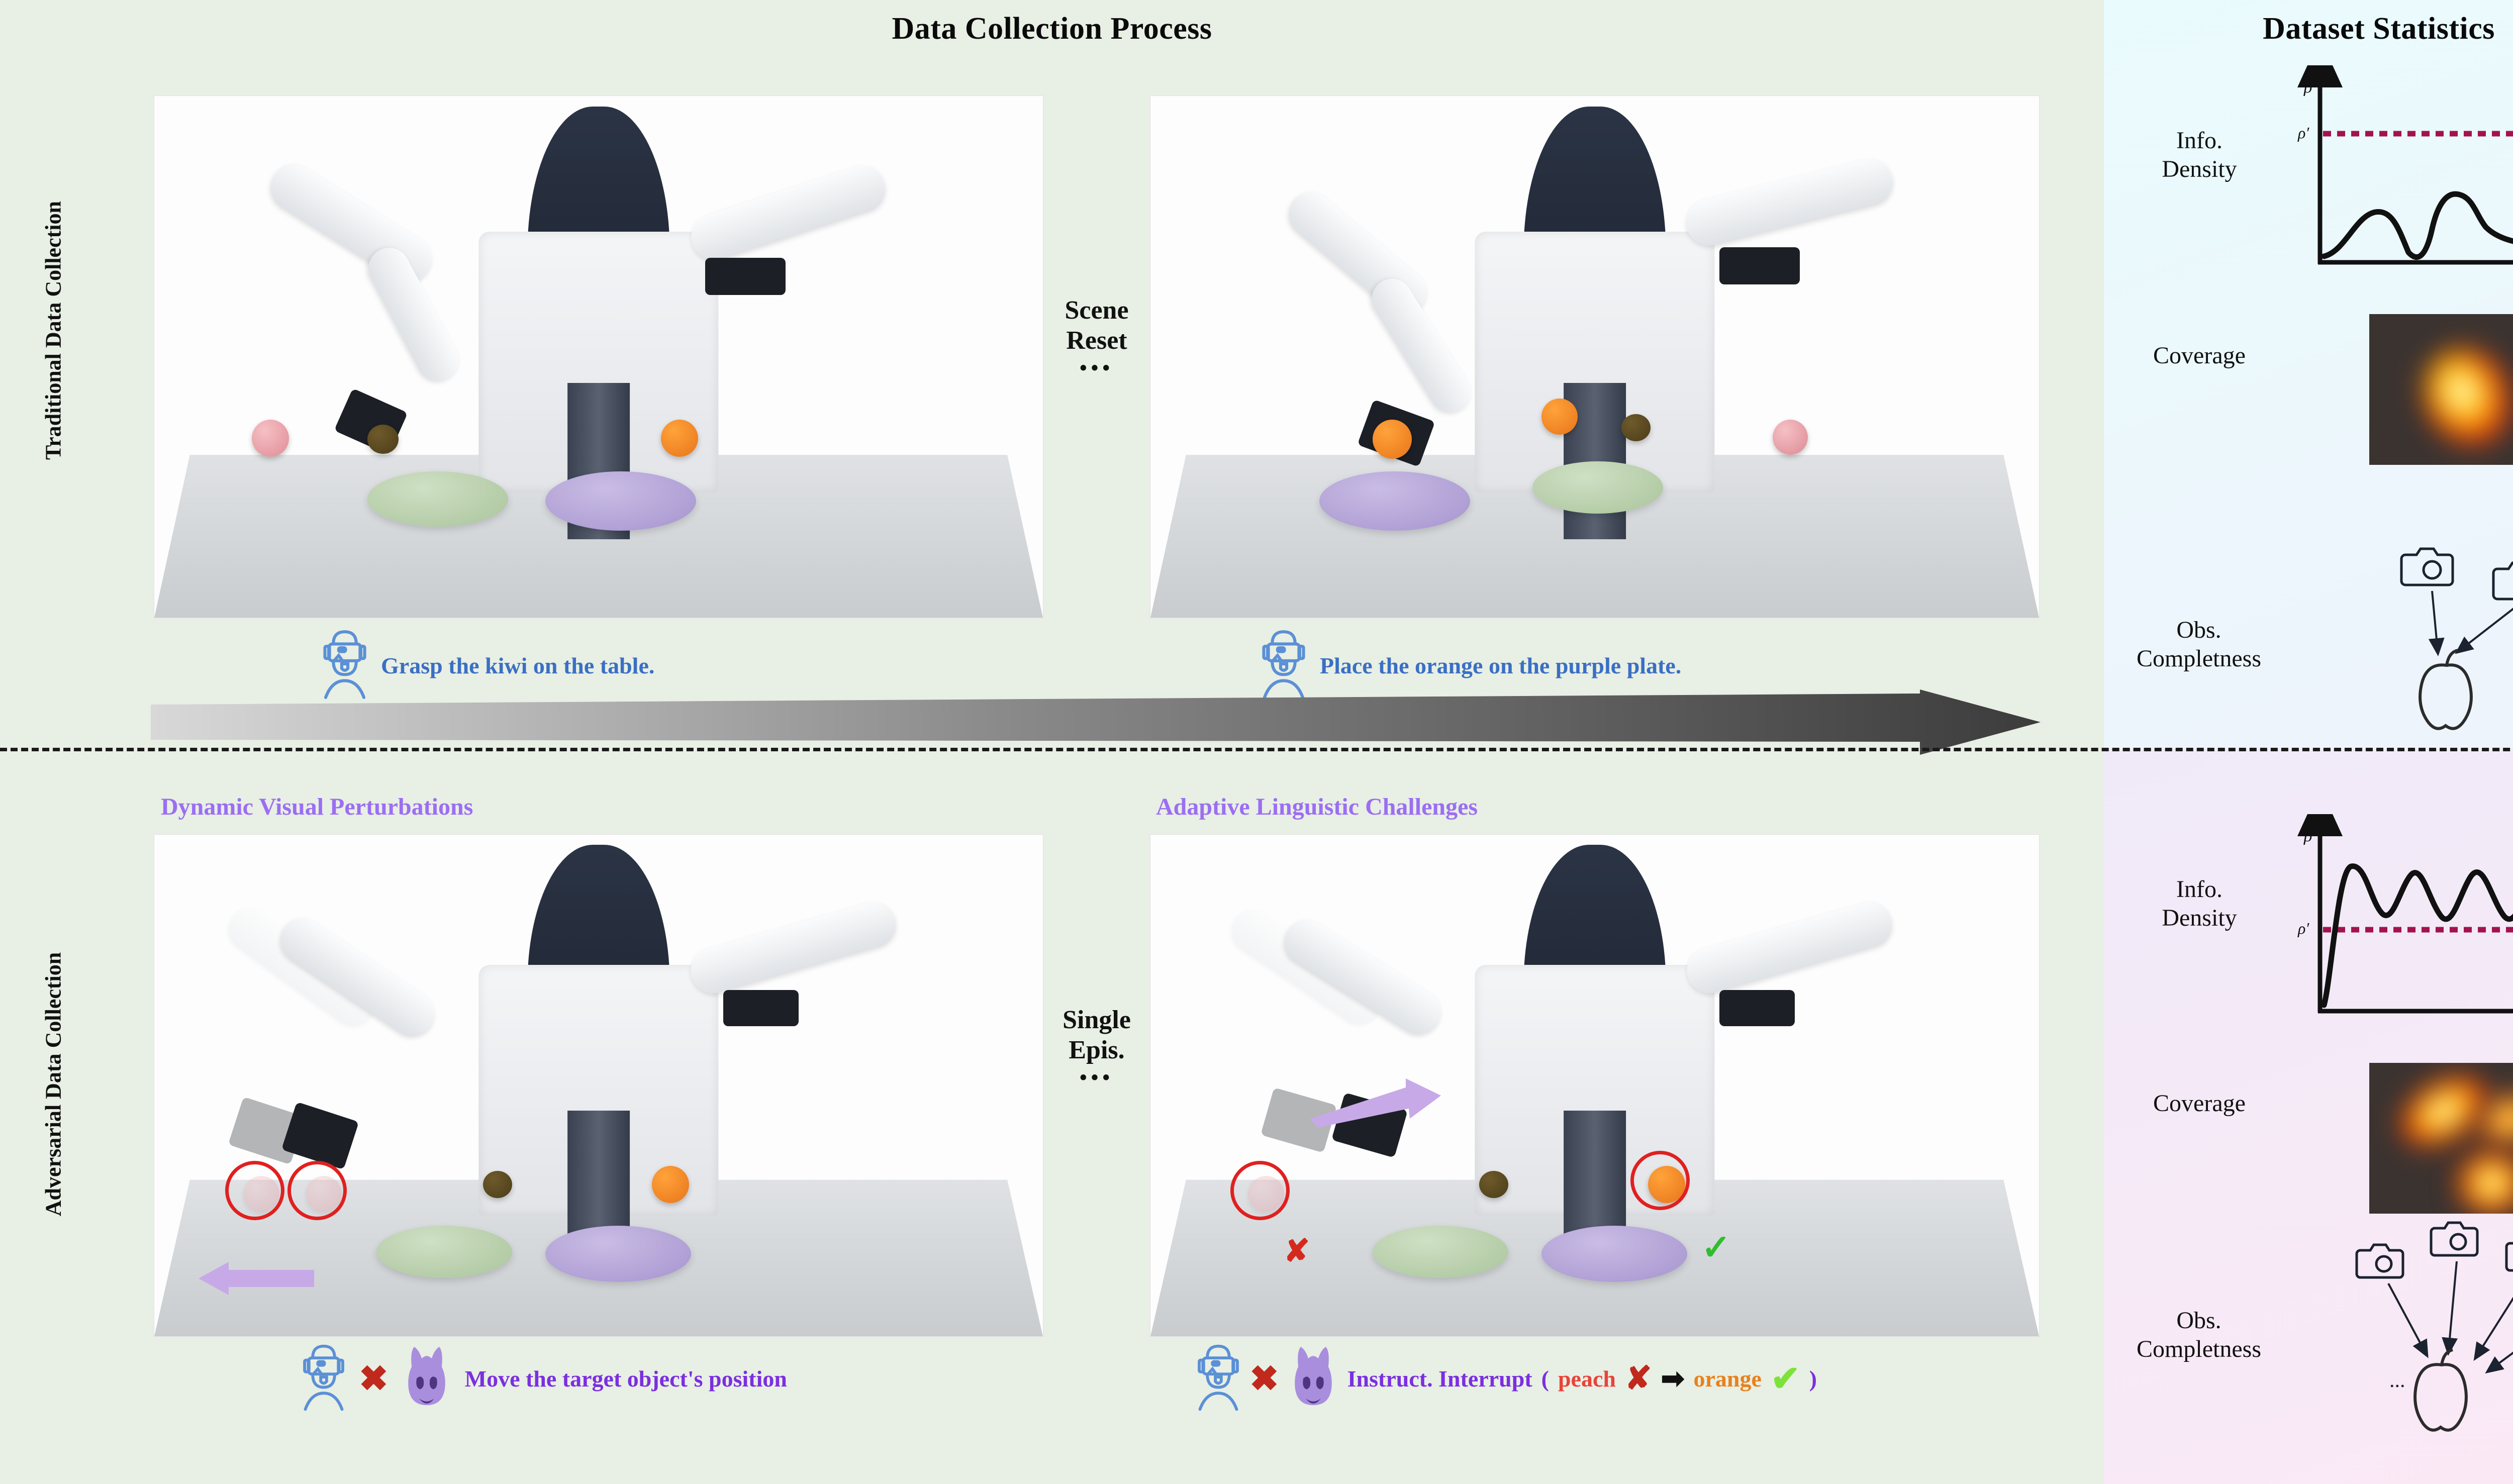 The image size is (2513, 1484). I want to click on stat-label-info-density-bottom: Info. Density, so click(2199, 903).